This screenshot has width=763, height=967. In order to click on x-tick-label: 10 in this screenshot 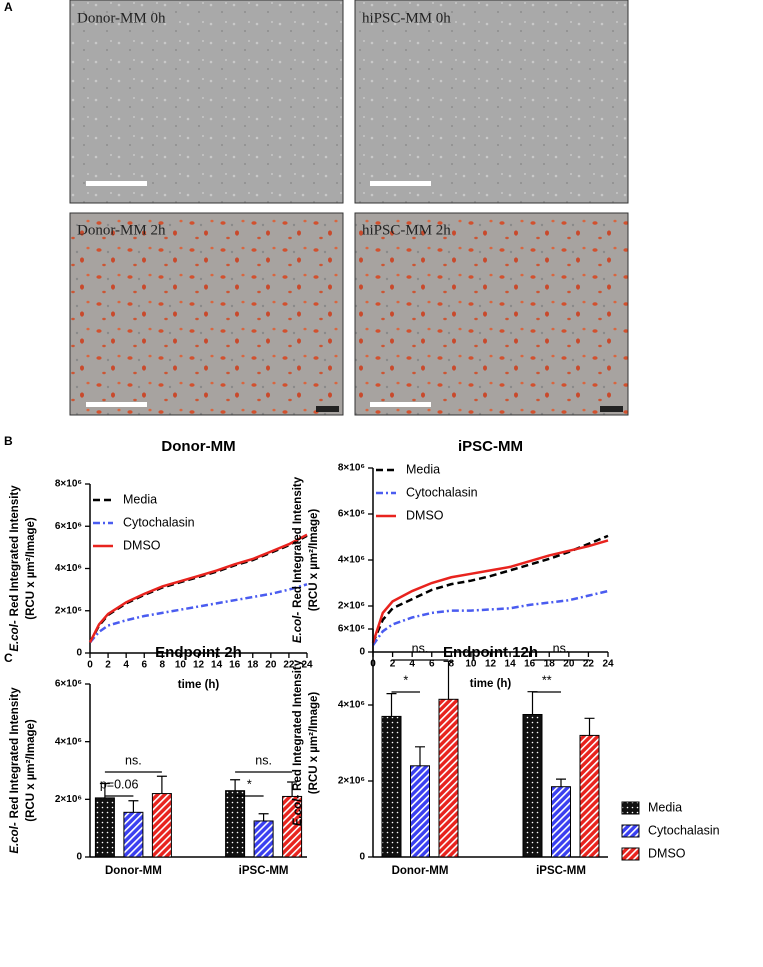, I will do `click(471, 664)`.